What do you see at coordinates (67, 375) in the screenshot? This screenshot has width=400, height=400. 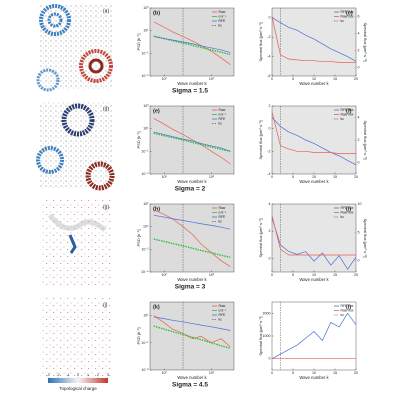 I see `colorbar-tick-label: -1` at bounding box center [67, 375].